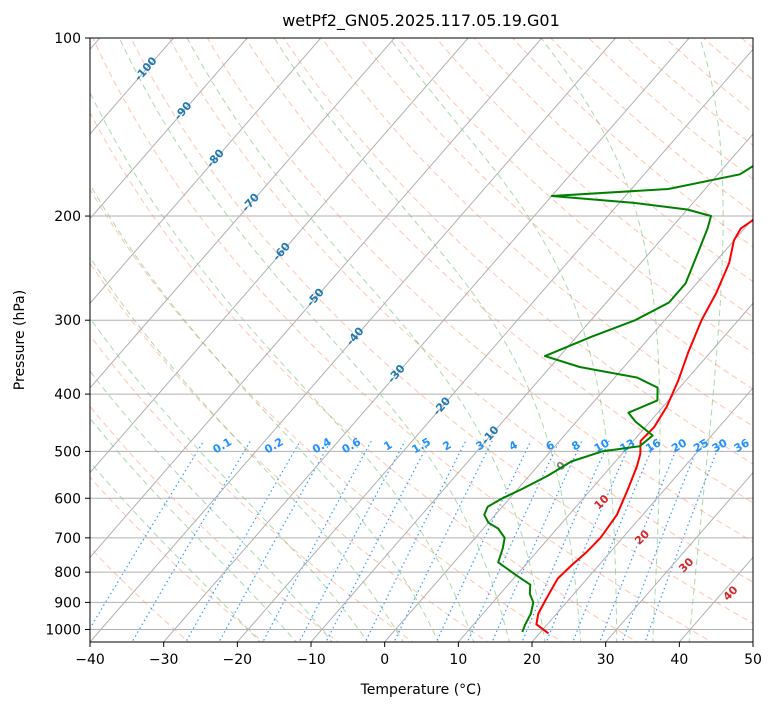 Image resolution: width=775 pixels, height=708 pixels. I want to click on x-tick-label: 10, so click(458, 660).